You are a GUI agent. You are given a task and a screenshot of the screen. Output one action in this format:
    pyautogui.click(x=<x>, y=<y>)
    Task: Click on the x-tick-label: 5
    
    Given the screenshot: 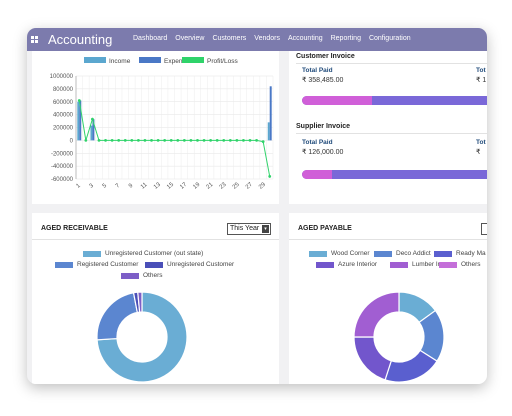 What is the action you would take?
    pyautogui.click(x=105, y=185)
    